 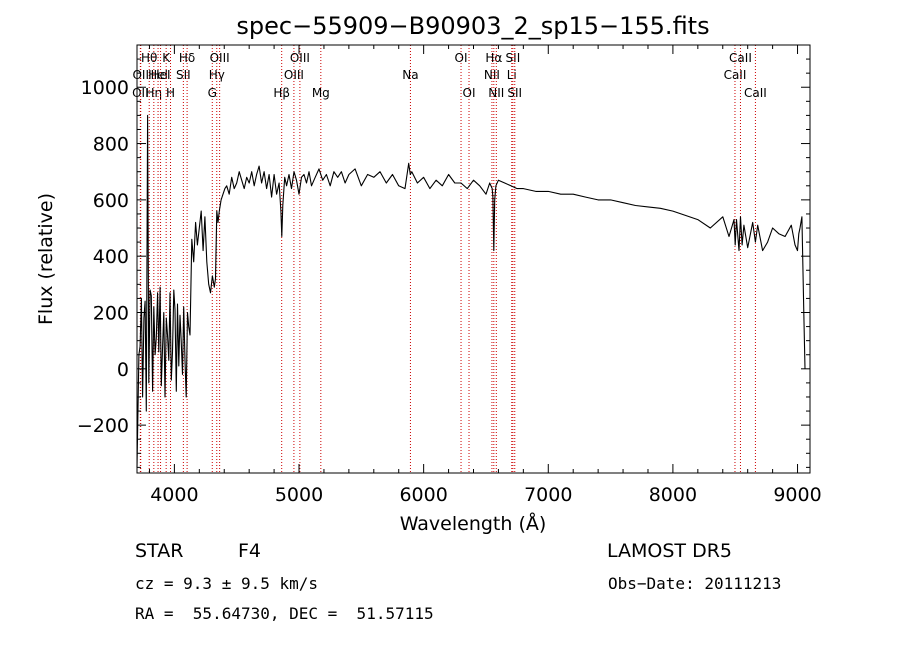 I want to click on line-label-15: OIII, so click(x=300, y=58).